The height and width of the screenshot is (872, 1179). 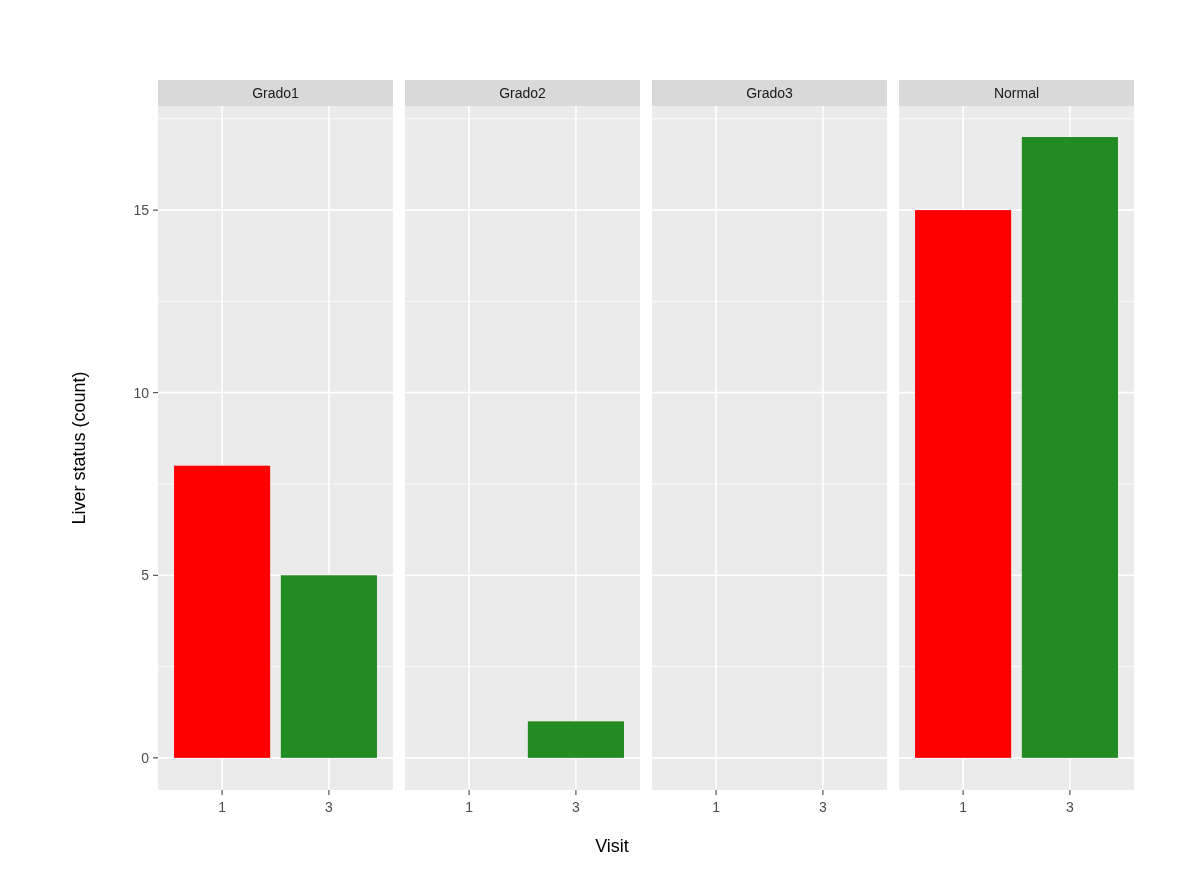 I want to click on chart-title: Normal, so click(x=1016, y=93).